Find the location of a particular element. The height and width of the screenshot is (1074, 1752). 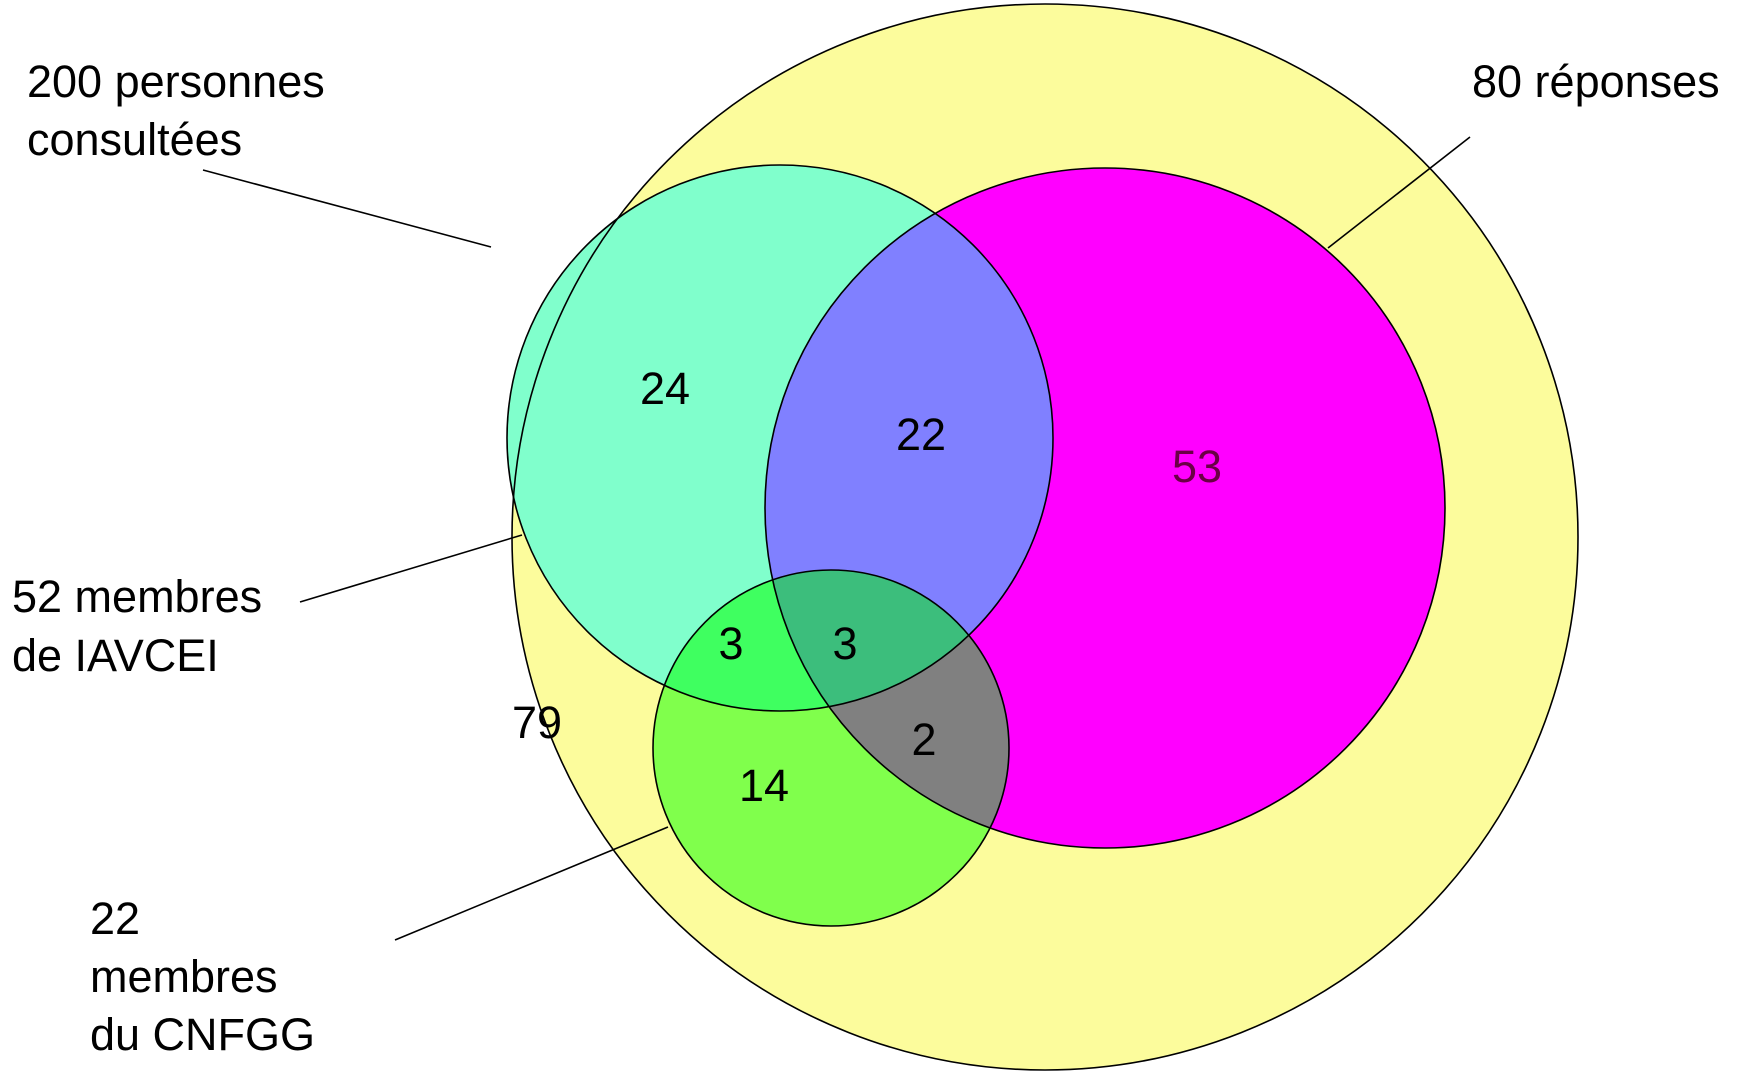

responses-label-line-1: 80 réponses is located at coordinates (1596, 81).